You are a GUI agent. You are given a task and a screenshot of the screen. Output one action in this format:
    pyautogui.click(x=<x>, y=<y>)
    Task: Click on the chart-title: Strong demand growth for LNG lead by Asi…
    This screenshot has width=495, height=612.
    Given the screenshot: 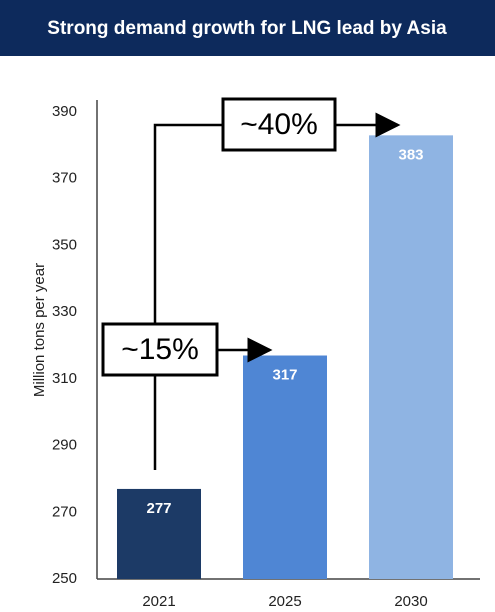 What is the action you would take?
    pyautogui.click(x=247, y=28)
    